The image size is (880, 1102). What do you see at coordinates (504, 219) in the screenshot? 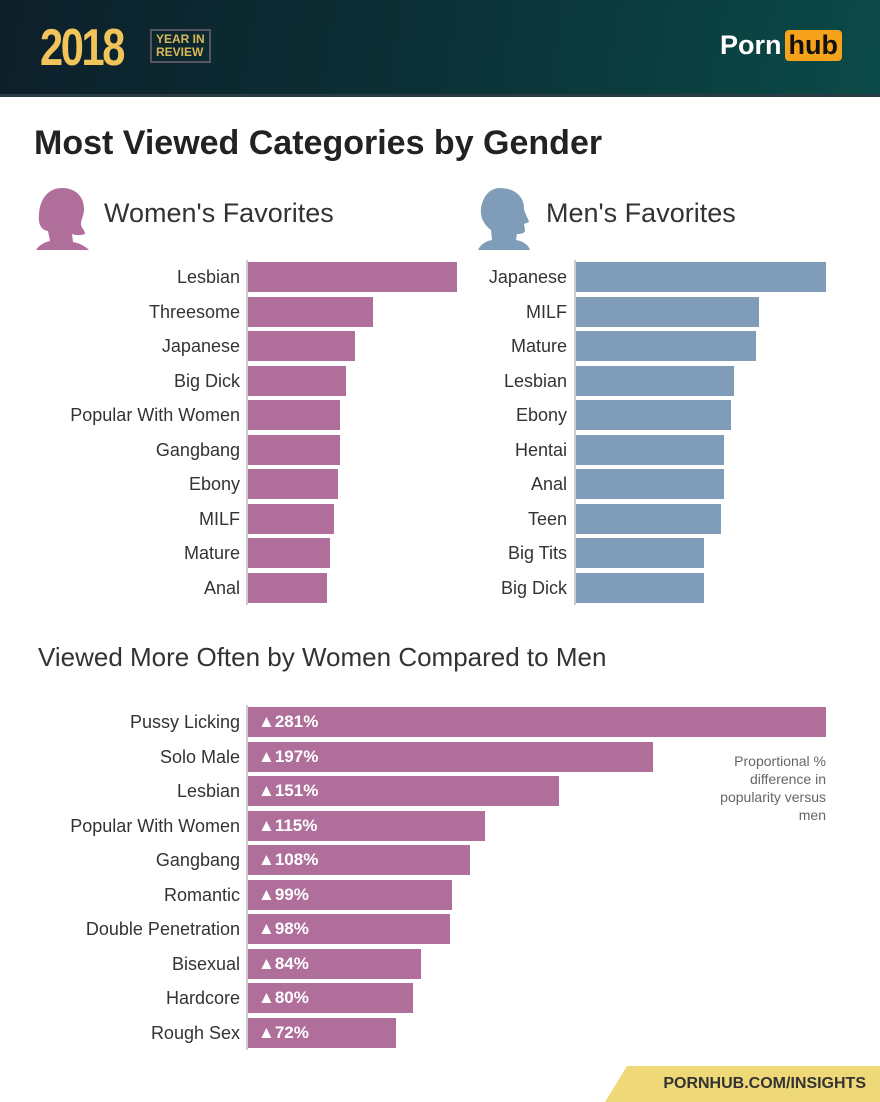
I see `man-silhouette-icon` at bounding box center [504, 219].